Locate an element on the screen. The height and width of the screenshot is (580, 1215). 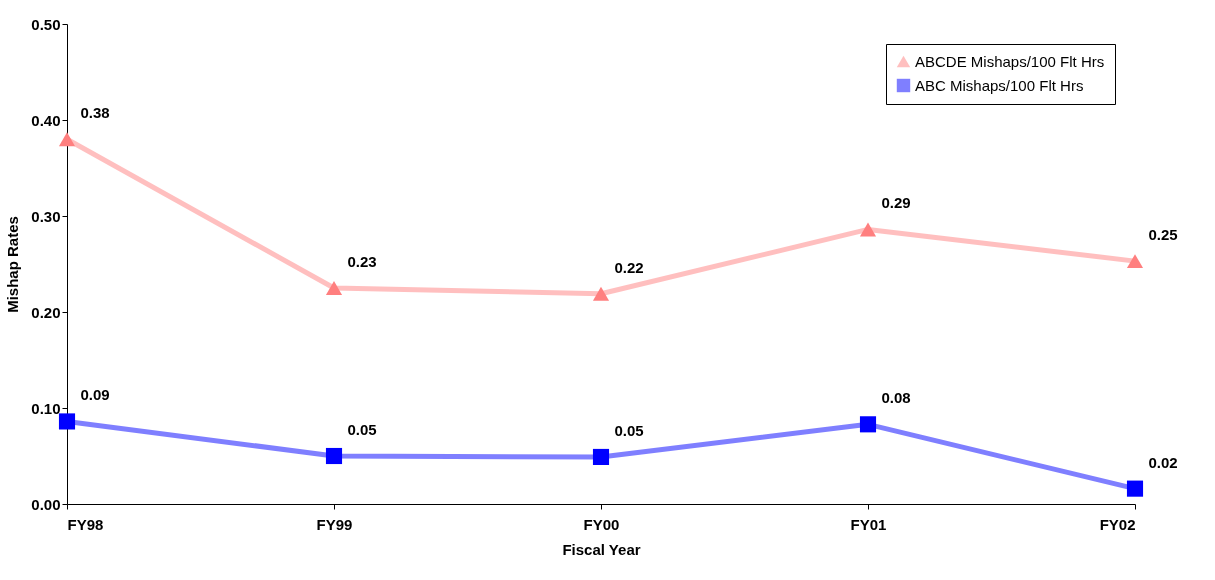
data-label: 0.09 is located at coordinates (95, 395).